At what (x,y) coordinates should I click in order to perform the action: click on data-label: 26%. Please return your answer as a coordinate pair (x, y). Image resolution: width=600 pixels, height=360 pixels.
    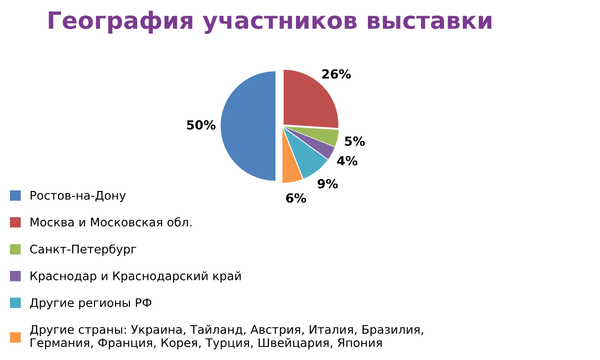
    Looking at the image, I should click on (336, 74).